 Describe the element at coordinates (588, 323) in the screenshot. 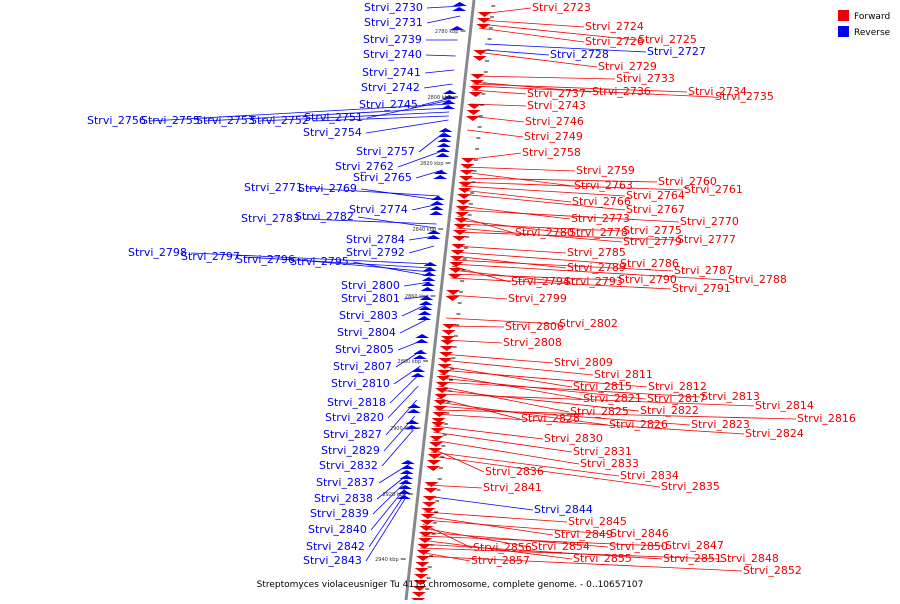

I see `forward-gene-label: Strvi_2802` at that location.